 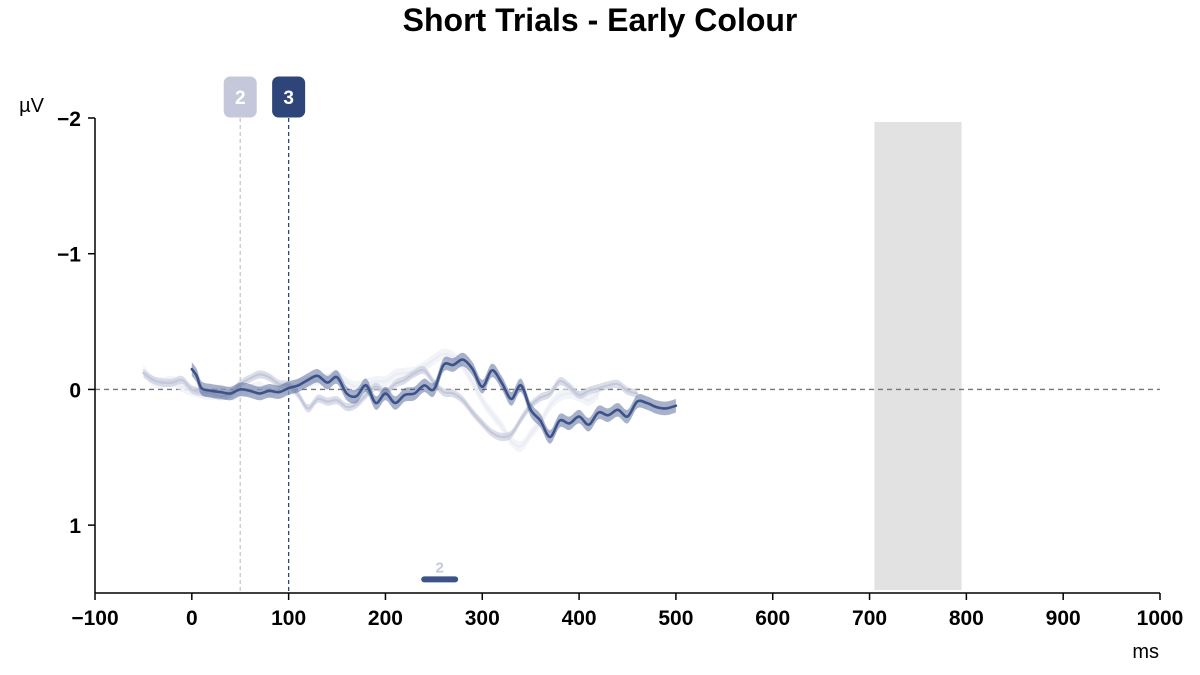 I want to click on y-axis-unit: µV, so click(x=32, y=106).